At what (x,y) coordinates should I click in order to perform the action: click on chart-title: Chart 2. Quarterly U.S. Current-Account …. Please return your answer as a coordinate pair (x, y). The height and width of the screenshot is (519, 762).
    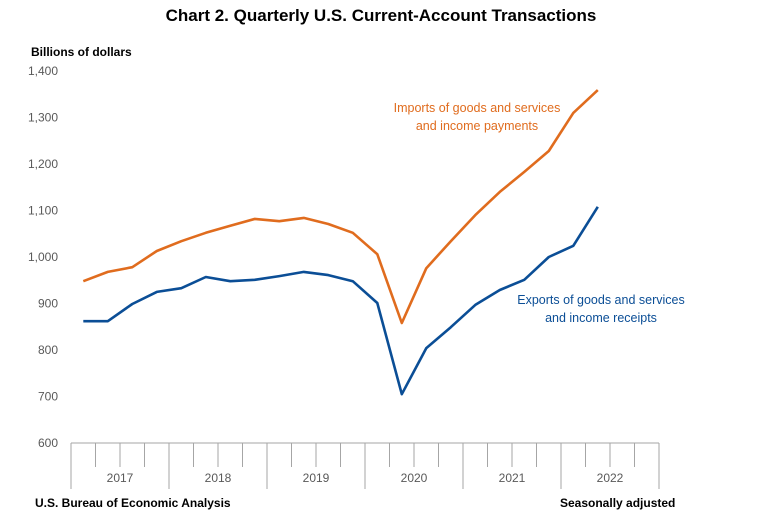
    Looking at the image, I should click on (381, 15).